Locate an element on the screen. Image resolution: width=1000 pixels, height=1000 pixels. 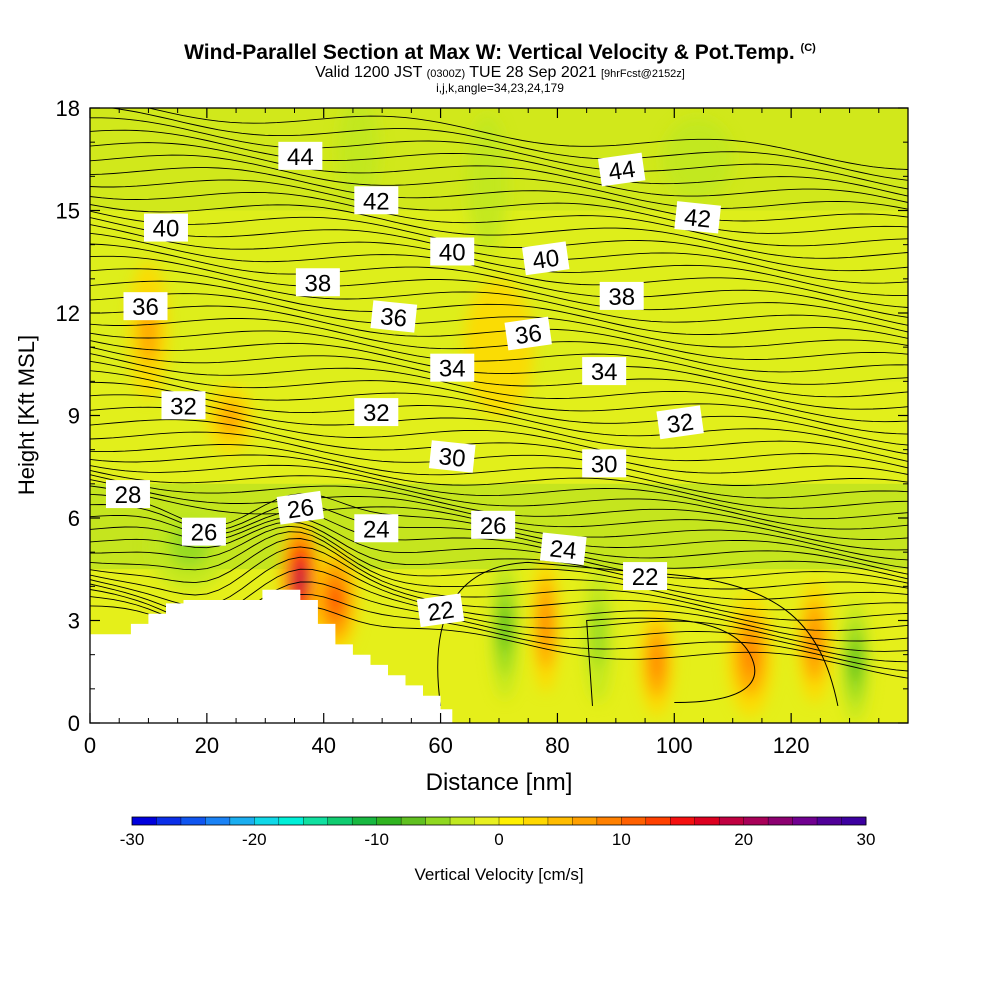
colorbar-tick-label: -20 is located at coordinates (254, 839).